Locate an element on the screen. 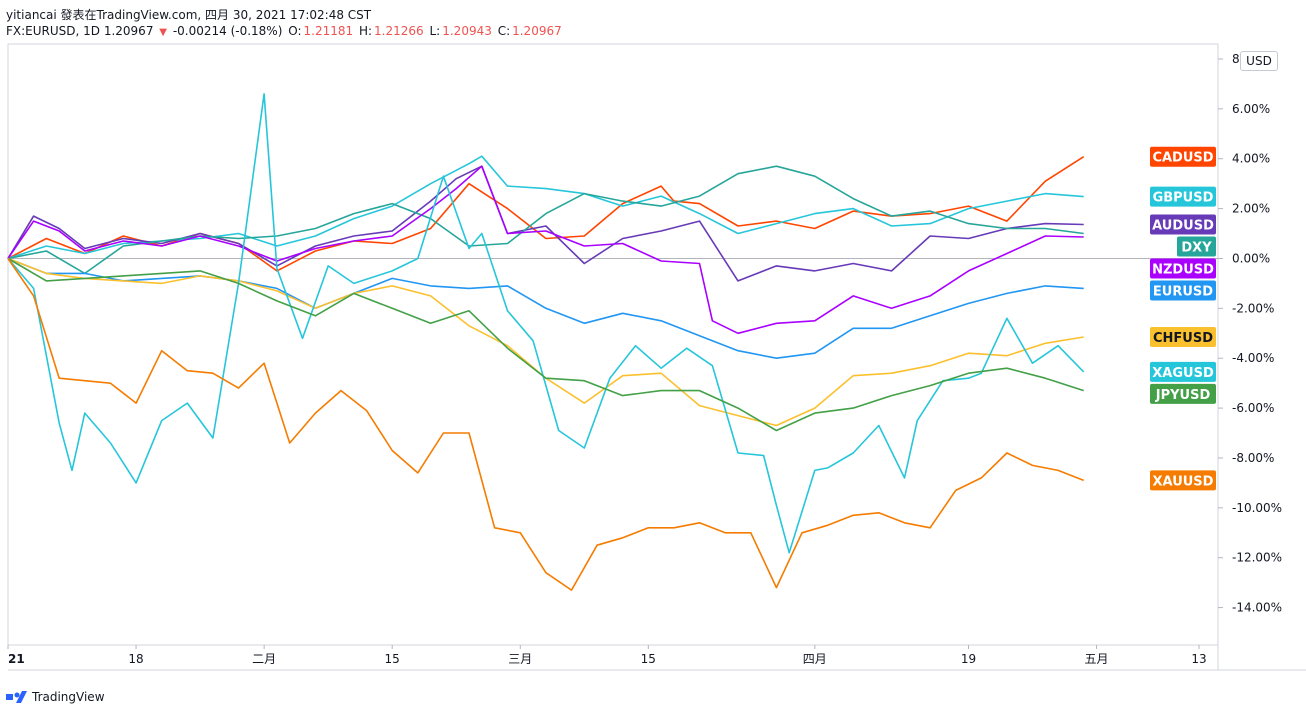  y-tick-label: -8.00% is located at coordinates (1253, 458).